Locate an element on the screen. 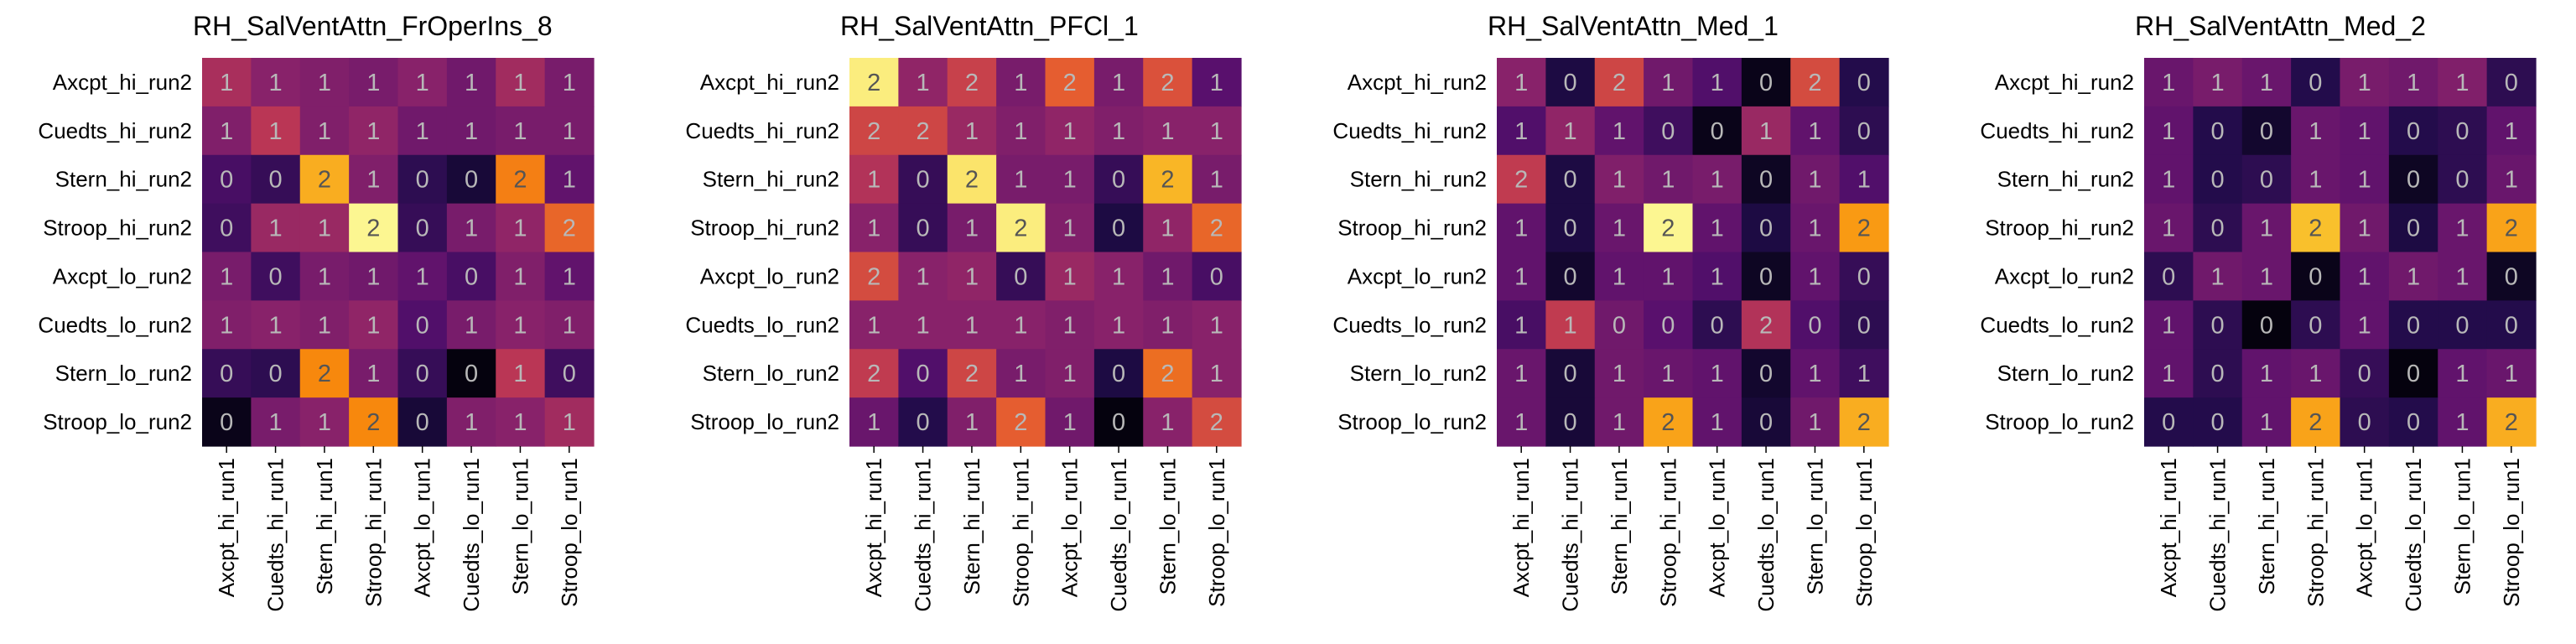  panel-title: RH_SalVentAttn_FrOperIns_8 is located at coordinates (373, 26).